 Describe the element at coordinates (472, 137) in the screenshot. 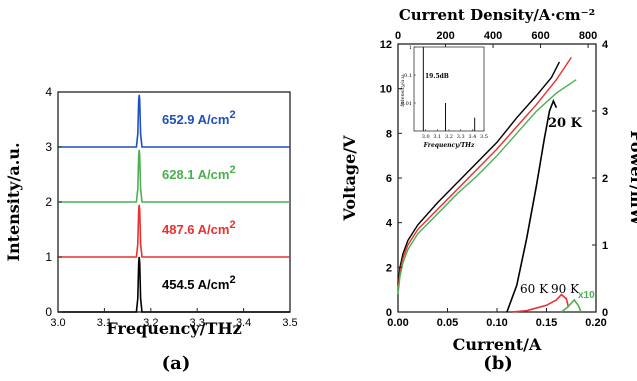

I see `inset-x-tick-label: 3.4` at that location.